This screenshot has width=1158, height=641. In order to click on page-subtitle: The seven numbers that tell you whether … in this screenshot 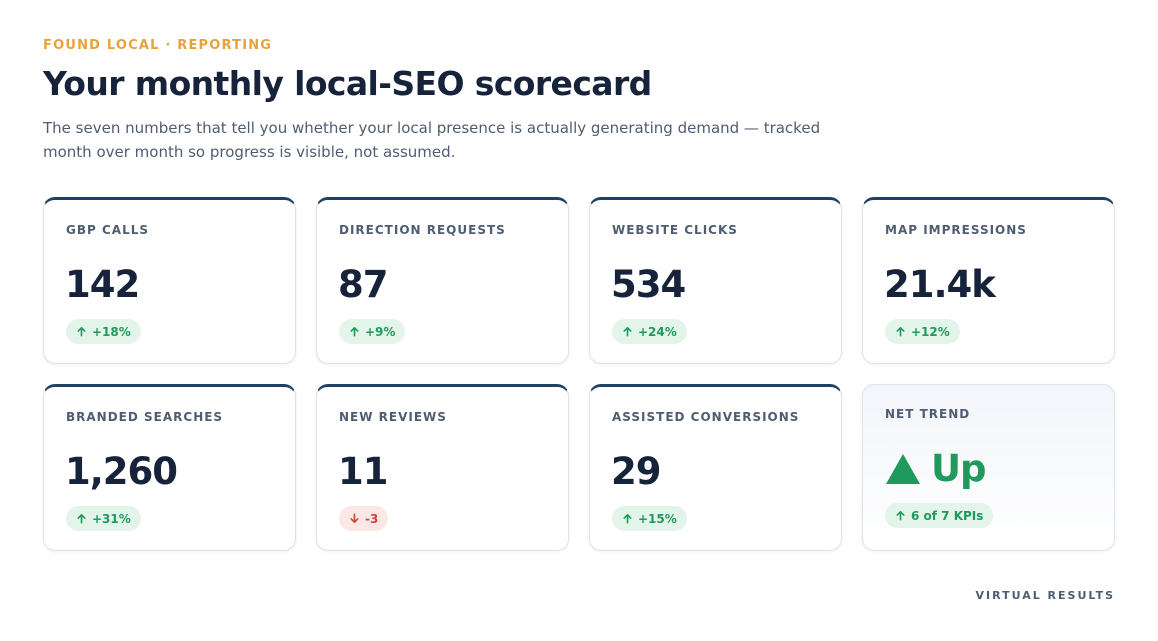, I will do `click(432, 140)`.